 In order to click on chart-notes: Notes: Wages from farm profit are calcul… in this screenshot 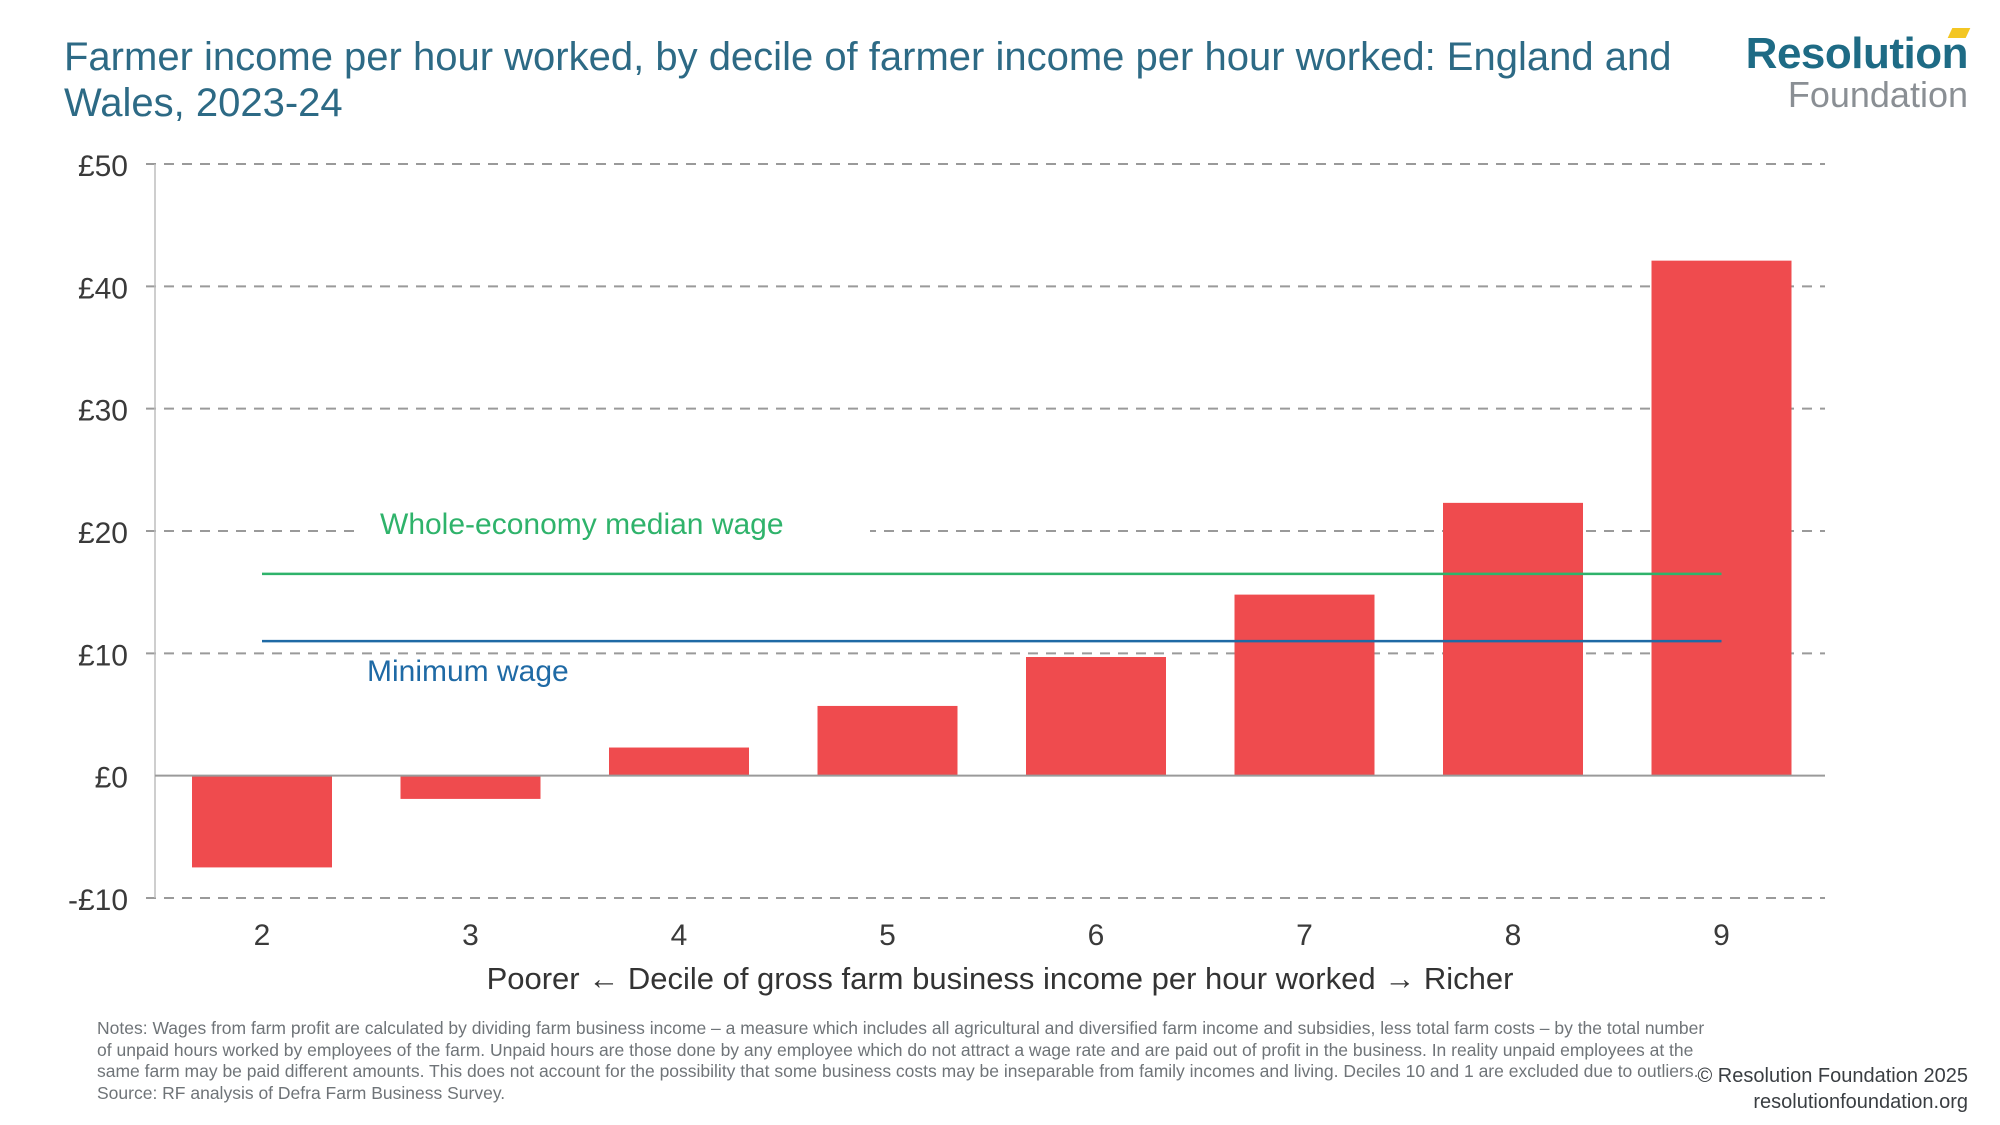, I will do `click(907, 1061)`.